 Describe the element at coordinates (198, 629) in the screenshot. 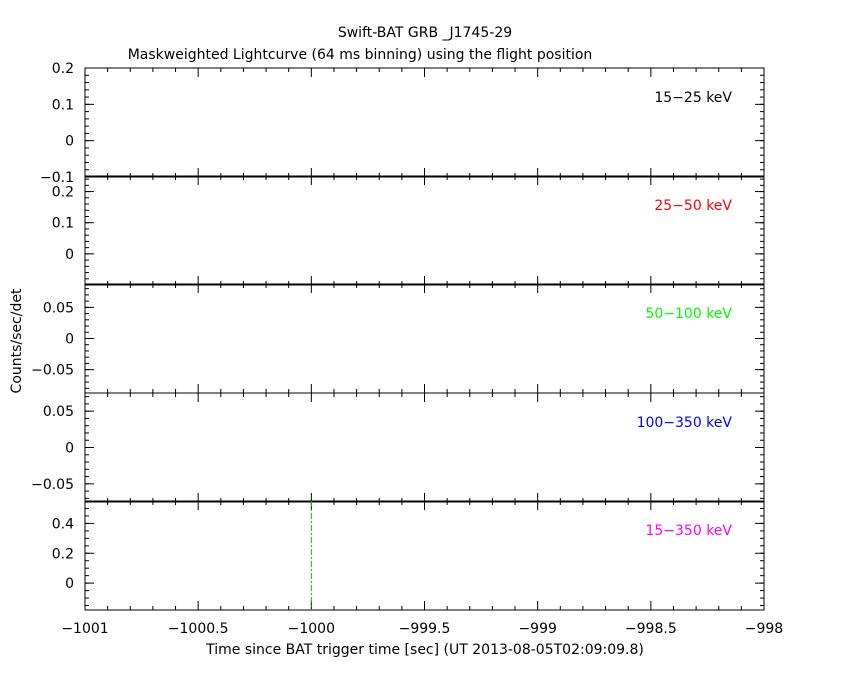

I see `x-tick-label: −1000.5` at that location.